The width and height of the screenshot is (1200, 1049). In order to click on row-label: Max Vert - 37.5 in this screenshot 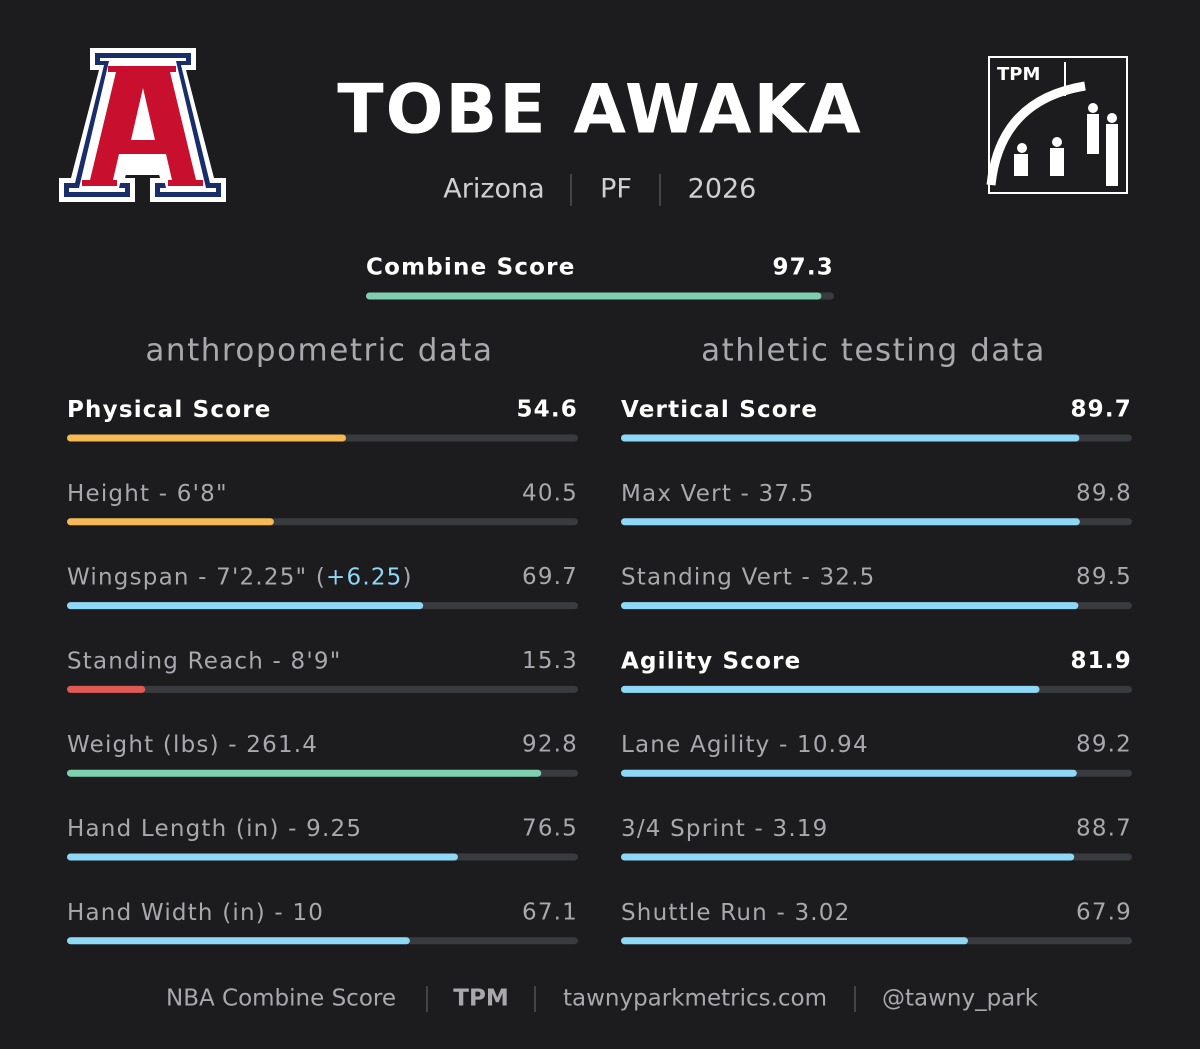, I will do `click(718, 493)`.